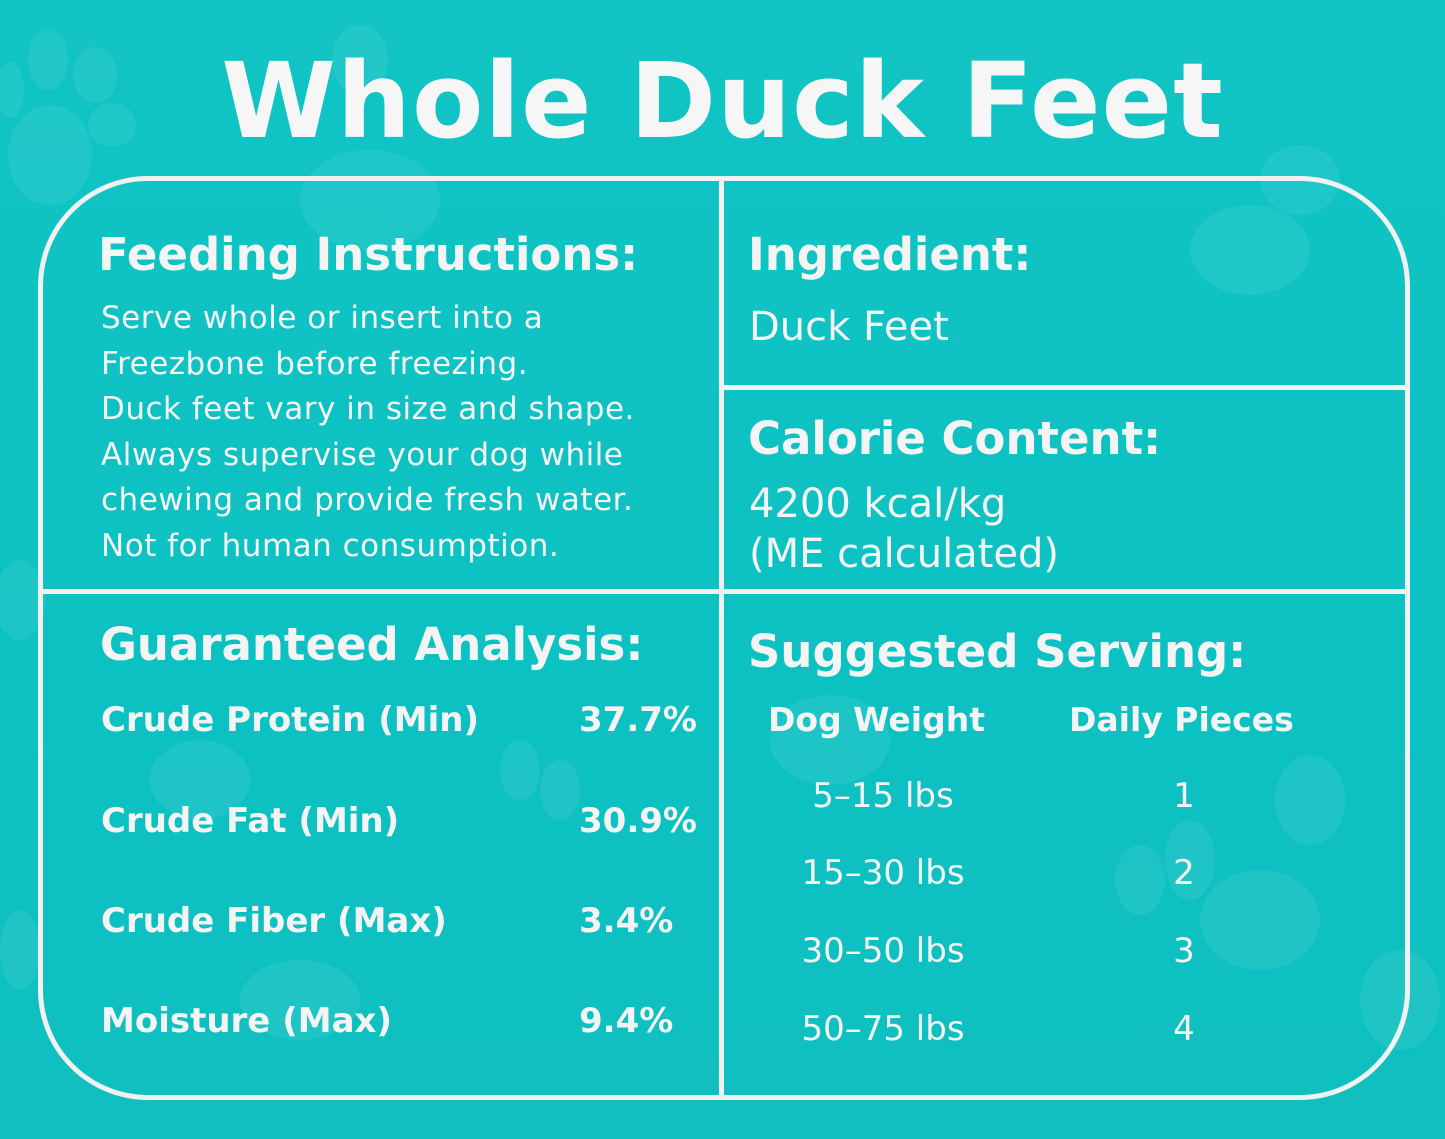 The width and height of the screenshot is (1445, 1139). I want to click on analysis-label: Crude Fat (Min), so click(250, 821).